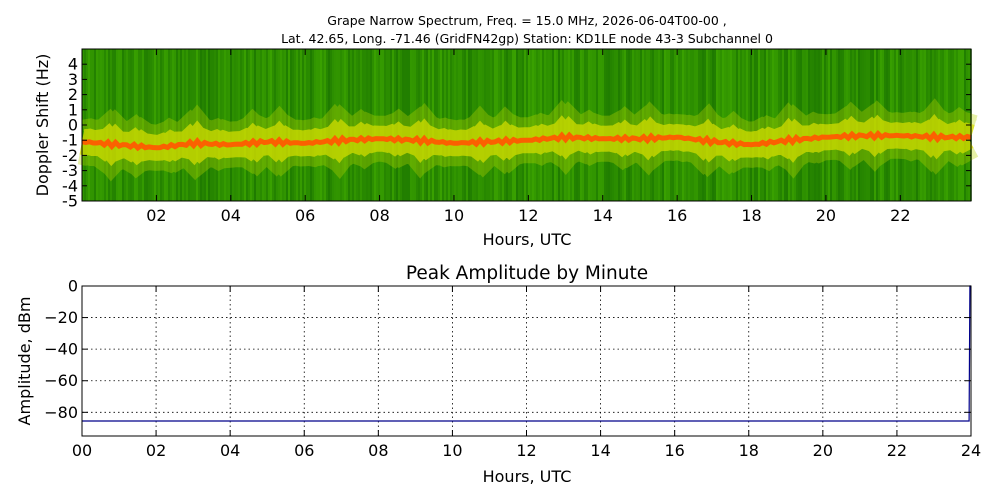  What do you see at coordinates (674, 450) in the screenshot?
I see `amplitude-x-tick-label: 16` at bounding box center [674, 450].